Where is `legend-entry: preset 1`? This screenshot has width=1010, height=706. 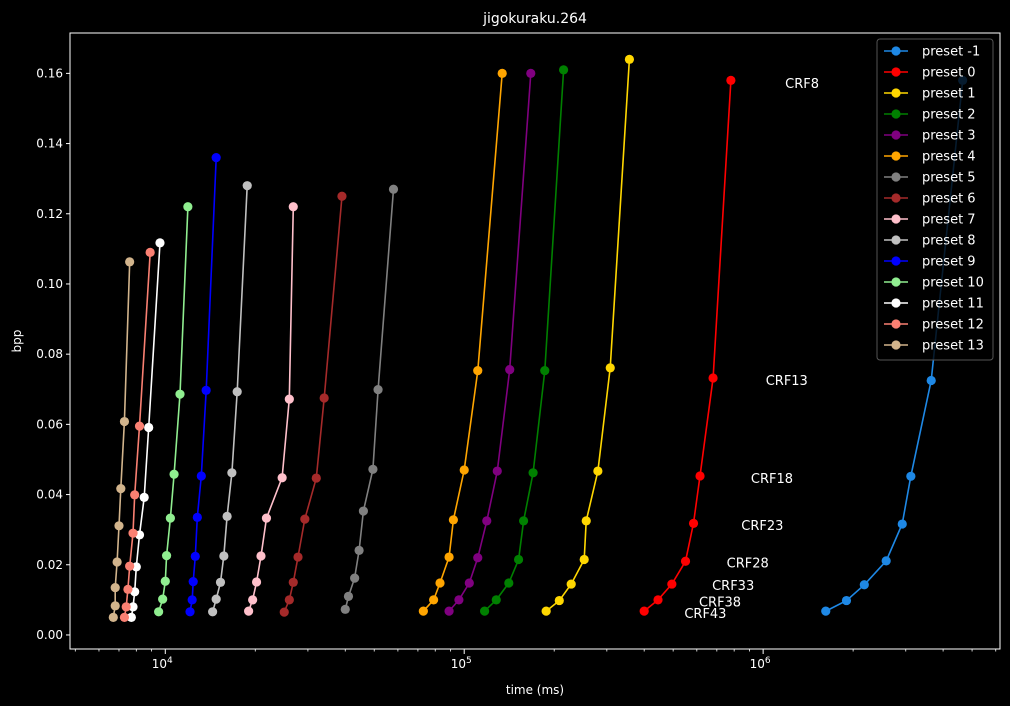 legend-entry: preset 1 is located at coordinates (930, 94).